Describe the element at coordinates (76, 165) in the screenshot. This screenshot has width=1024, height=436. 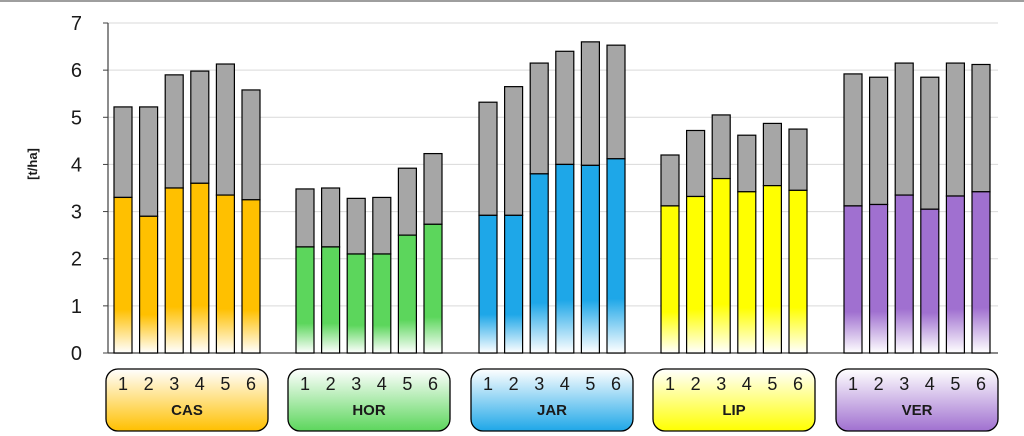
I see `y-tick-label: 4` at that location.